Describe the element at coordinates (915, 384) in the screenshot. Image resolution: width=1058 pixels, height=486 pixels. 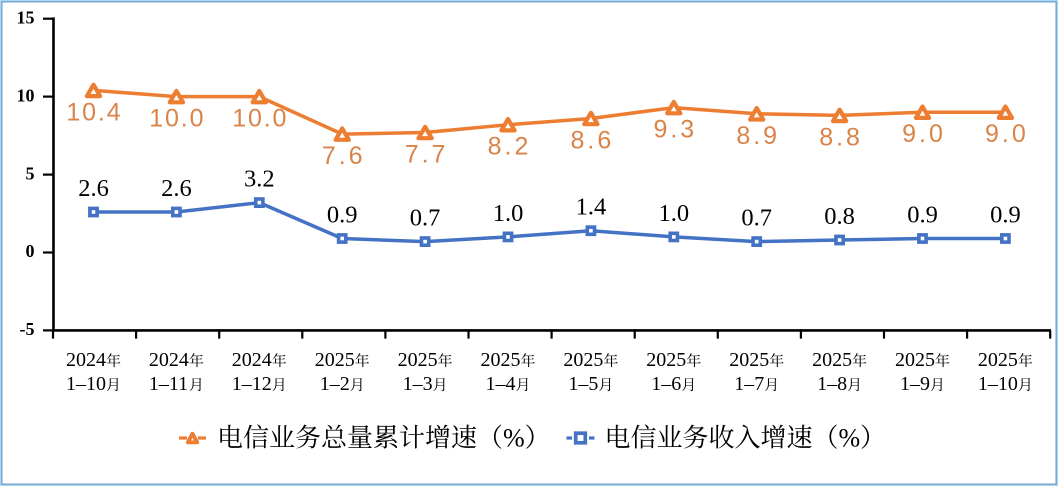
I see `svg-text: 1–9` at that location.